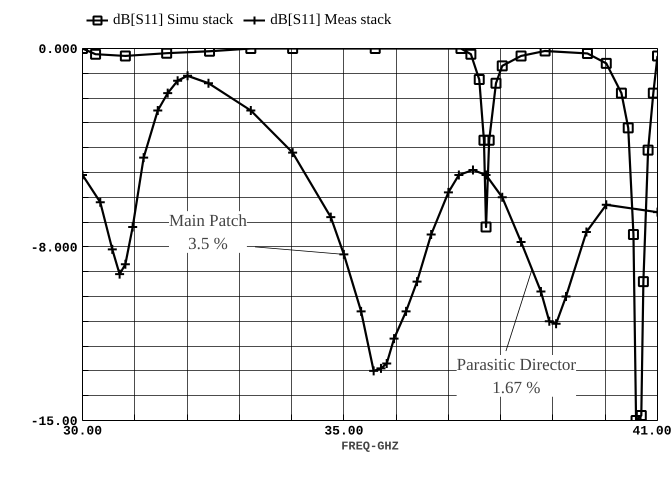 The height and width of the screenshot is (477, 671). Describe the element at coordinates (54, 248) in the screenshot. I see `y-tick-label: -8.000` at that location.